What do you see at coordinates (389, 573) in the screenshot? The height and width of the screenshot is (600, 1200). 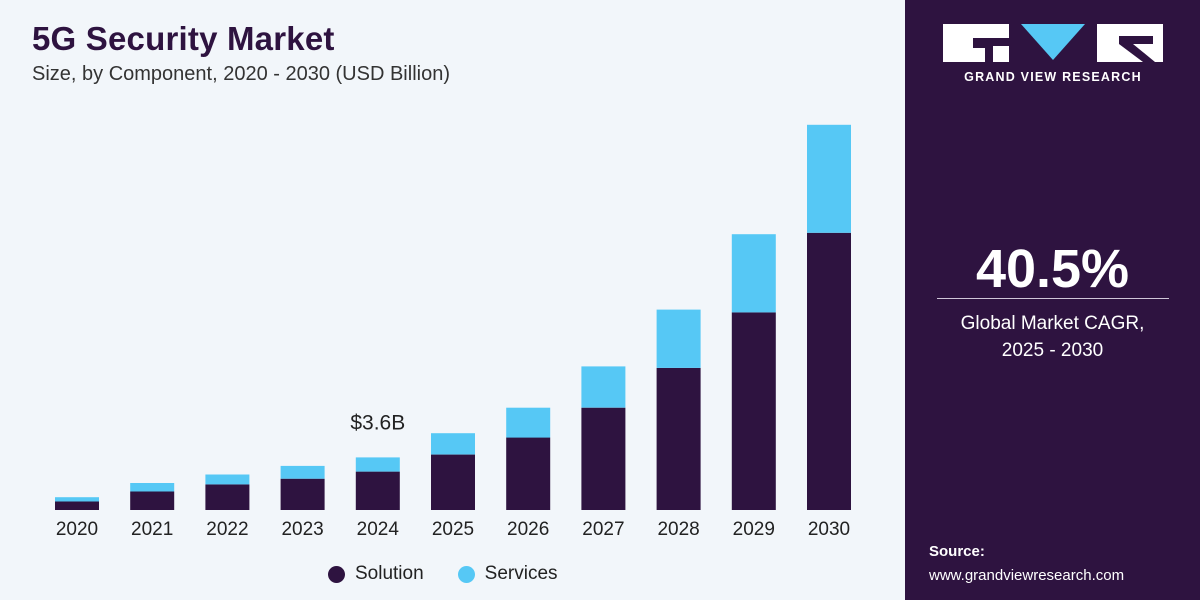 I see `legend-label-solution: Solution` at bounding box center [389, 573].